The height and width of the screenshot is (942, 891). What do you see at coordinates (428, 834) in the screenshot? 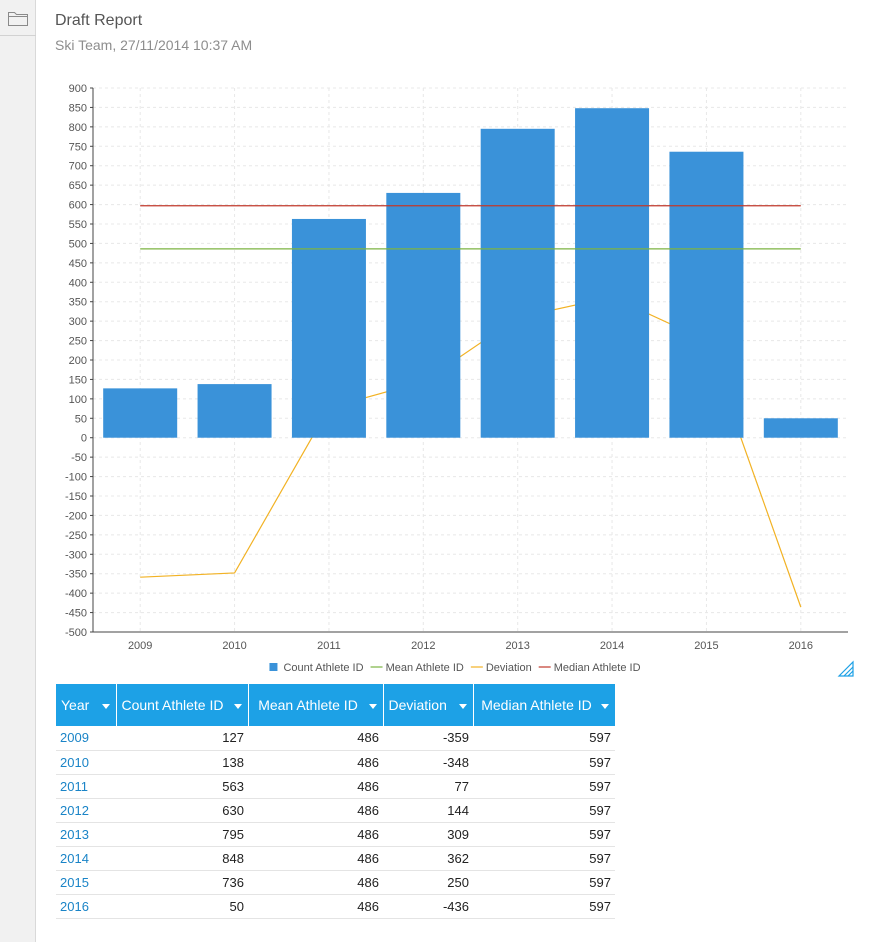
I see `deviation-cell: 309` at bounding box center [428, 834].